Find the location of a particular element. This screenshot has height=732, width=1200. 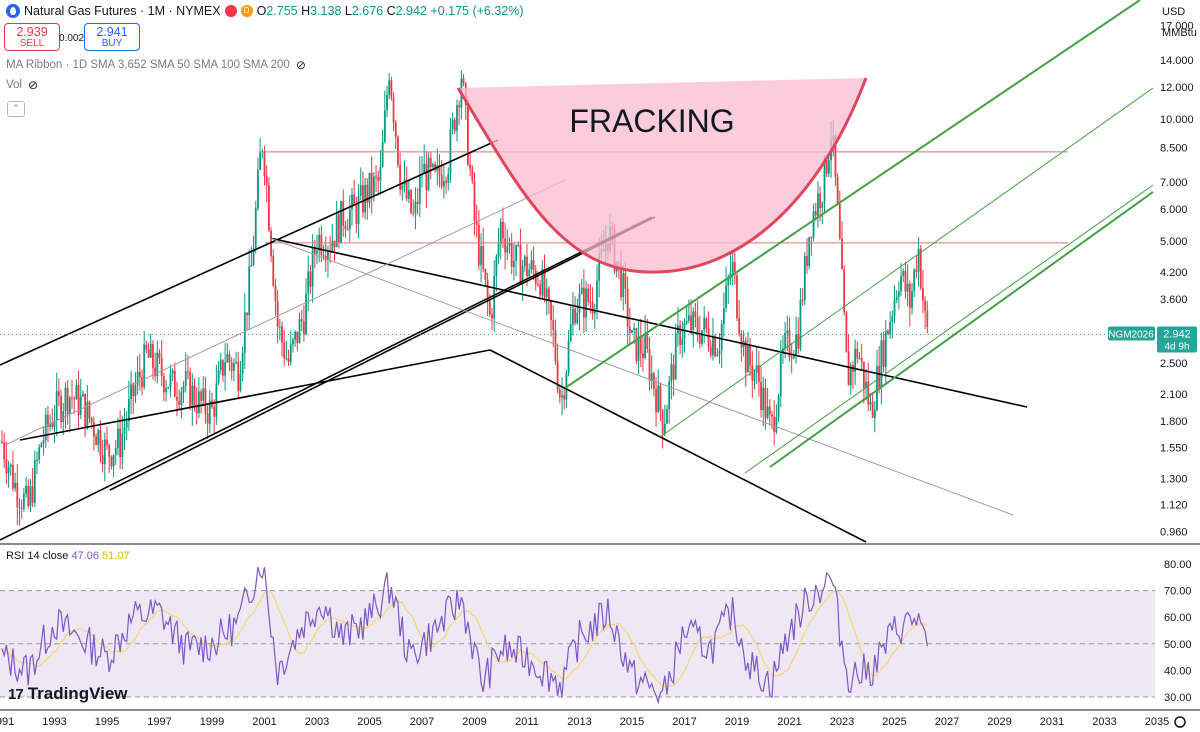

symbol-title: Natural Gas Futures · 1M · NYMEX is located at coordinates (122, 11).